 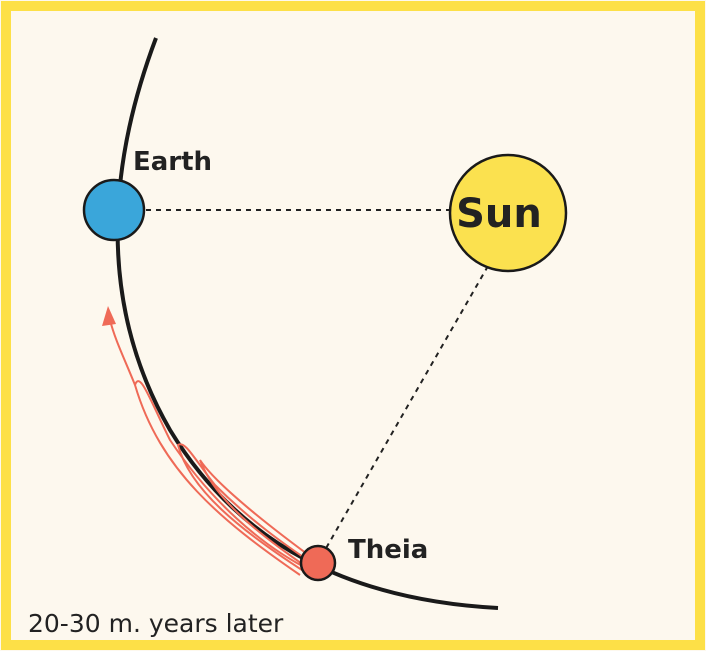 I want to click on theia, so click(x=318, y=563).